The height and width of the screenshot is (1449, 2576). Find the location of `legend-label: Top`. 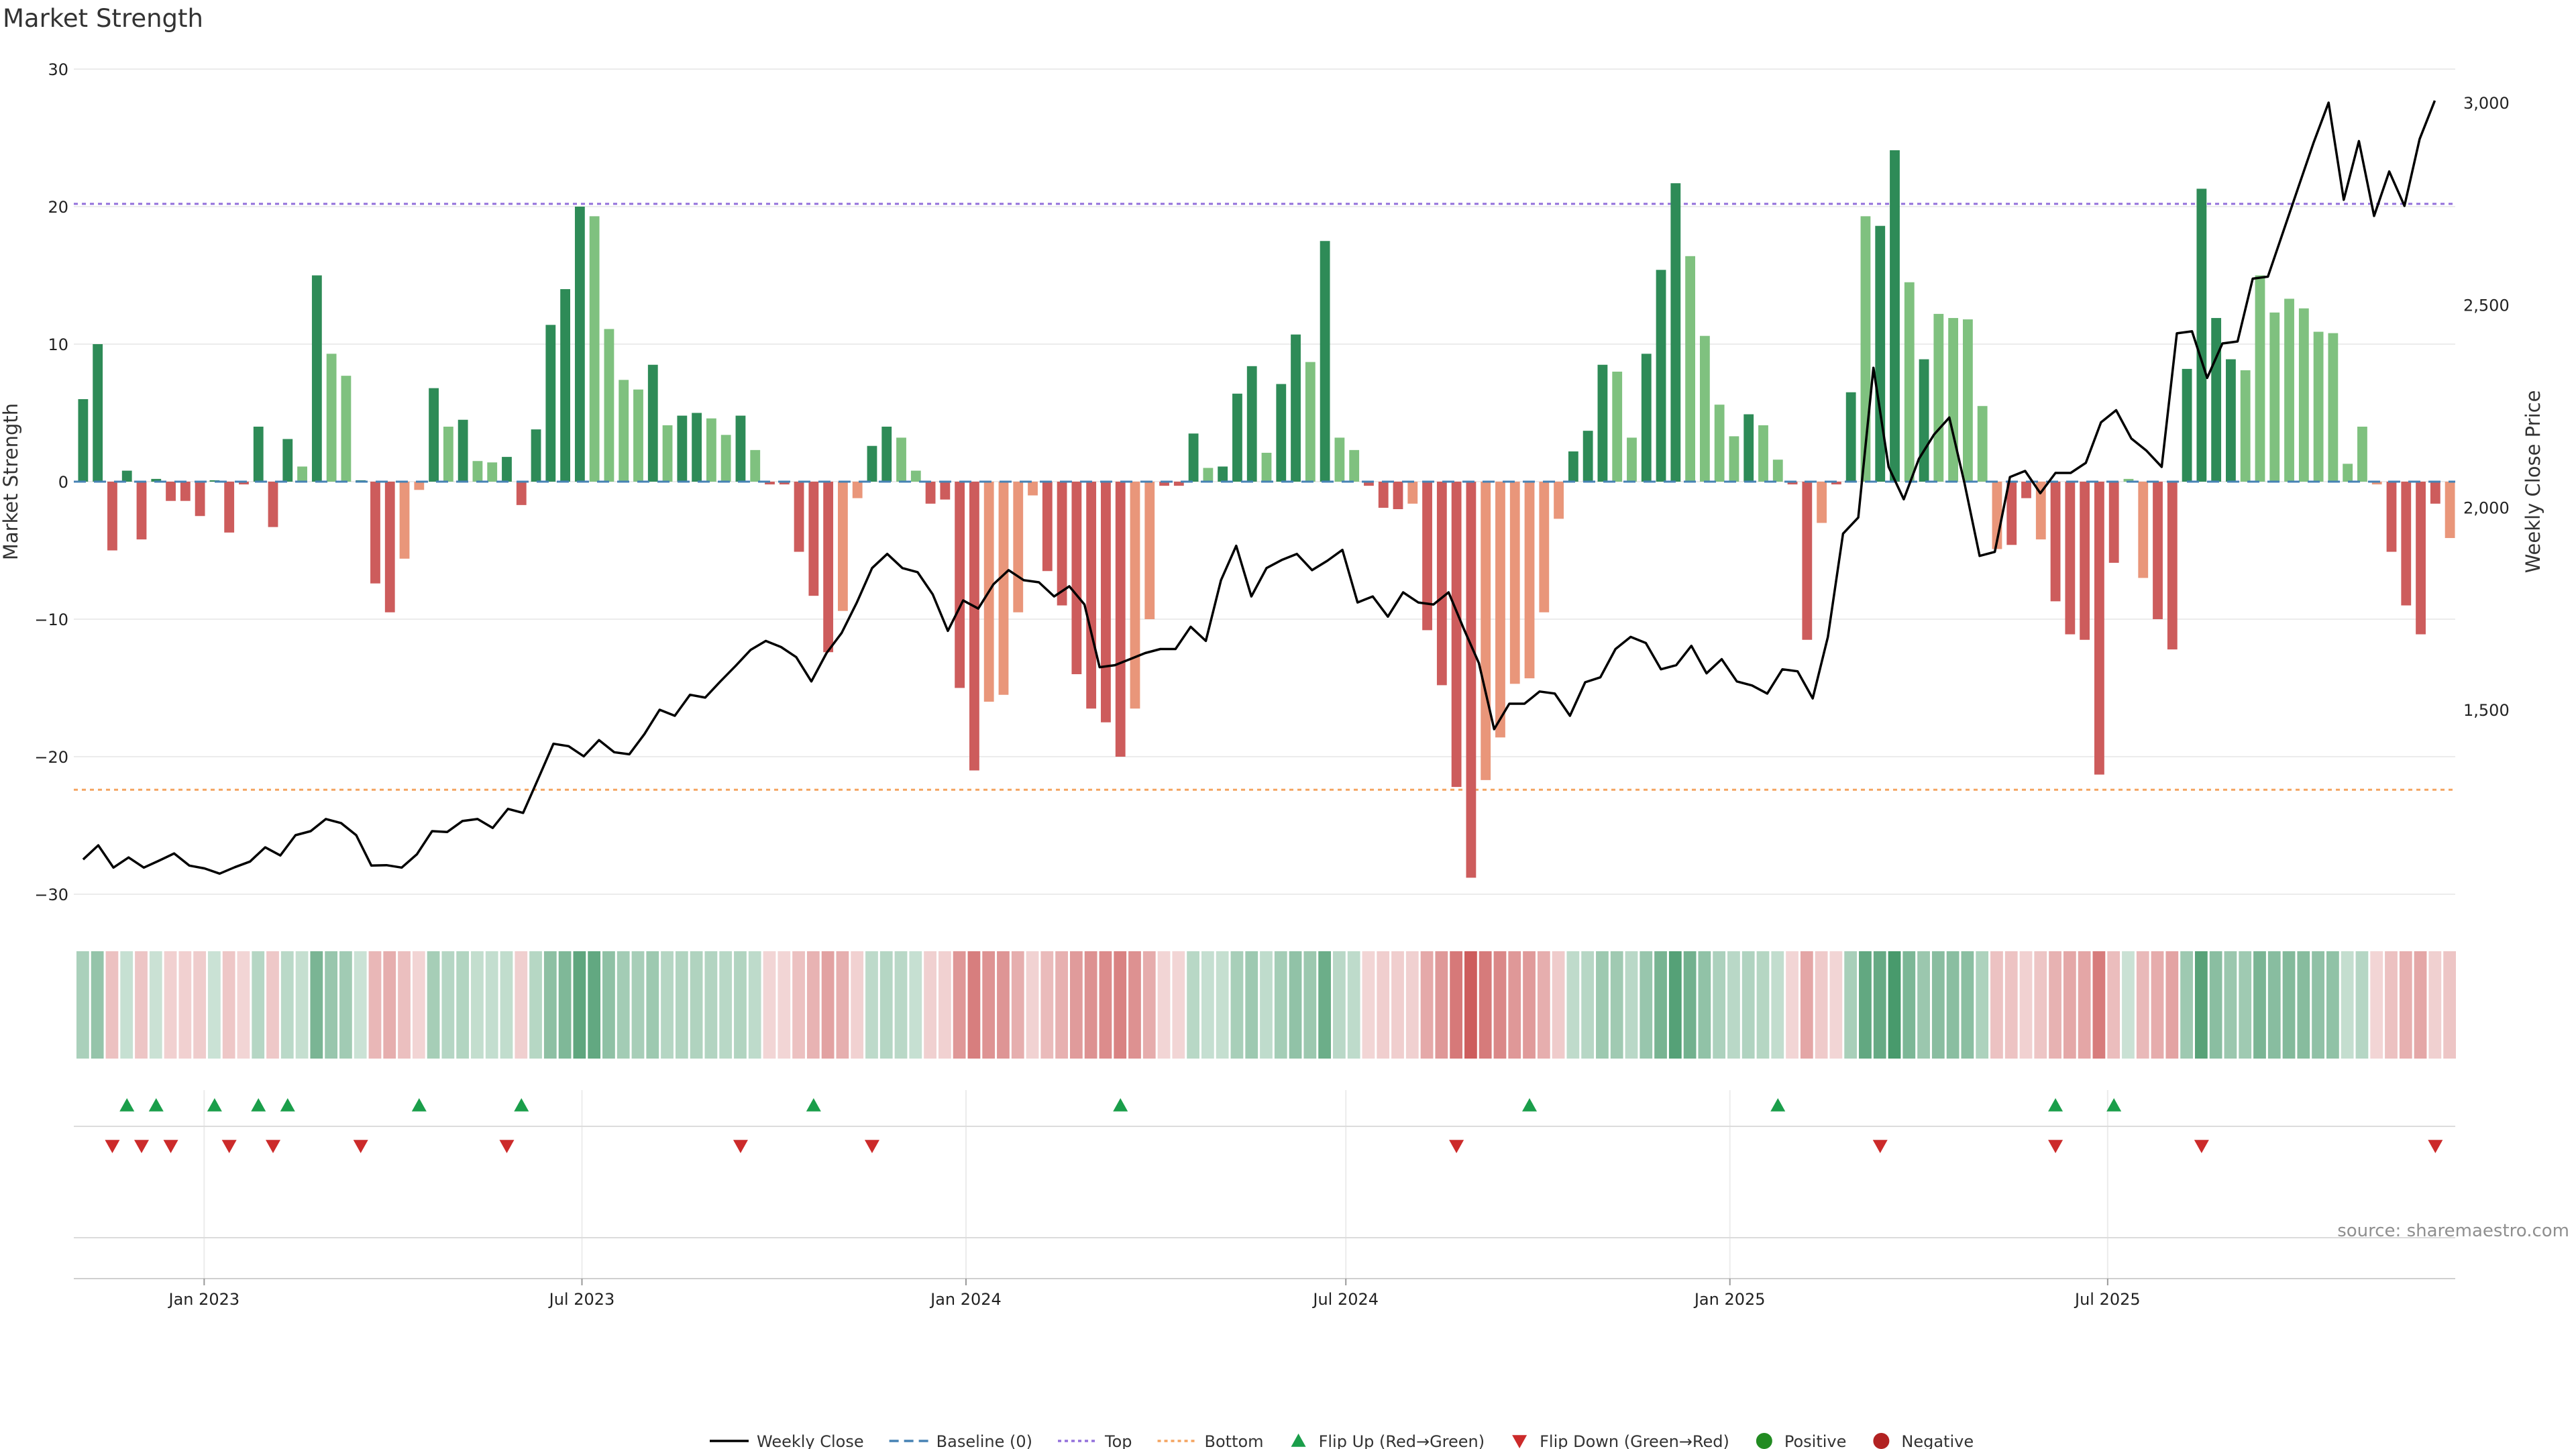

legend-label: Top is located at coordinates (1118, 1440).